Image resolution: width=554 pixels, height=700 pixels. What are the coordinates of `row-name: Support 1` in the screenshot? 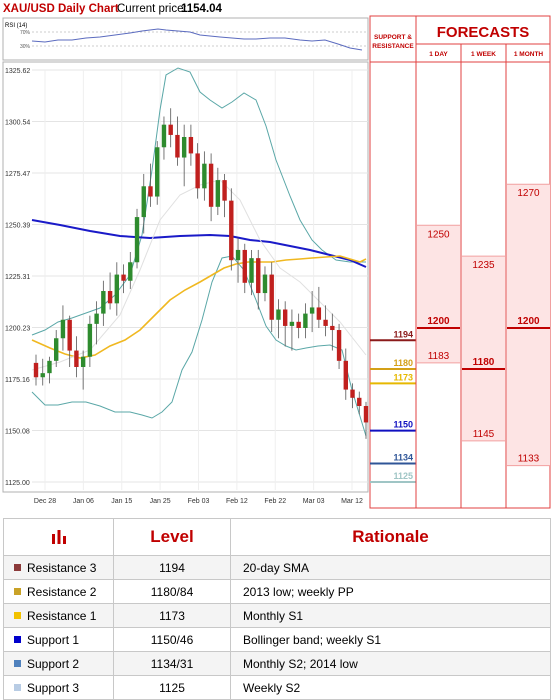 It's located at (58, 639).